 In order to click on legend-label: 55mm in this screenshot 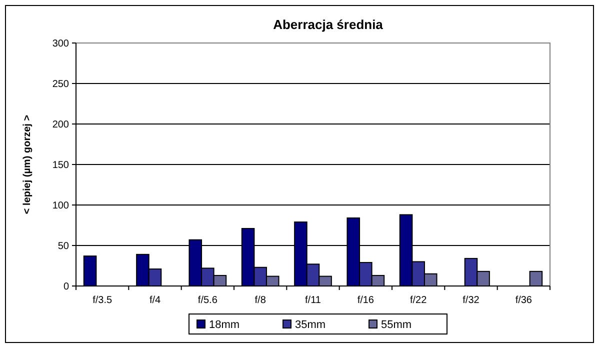, I will do `click(396, 325)`.